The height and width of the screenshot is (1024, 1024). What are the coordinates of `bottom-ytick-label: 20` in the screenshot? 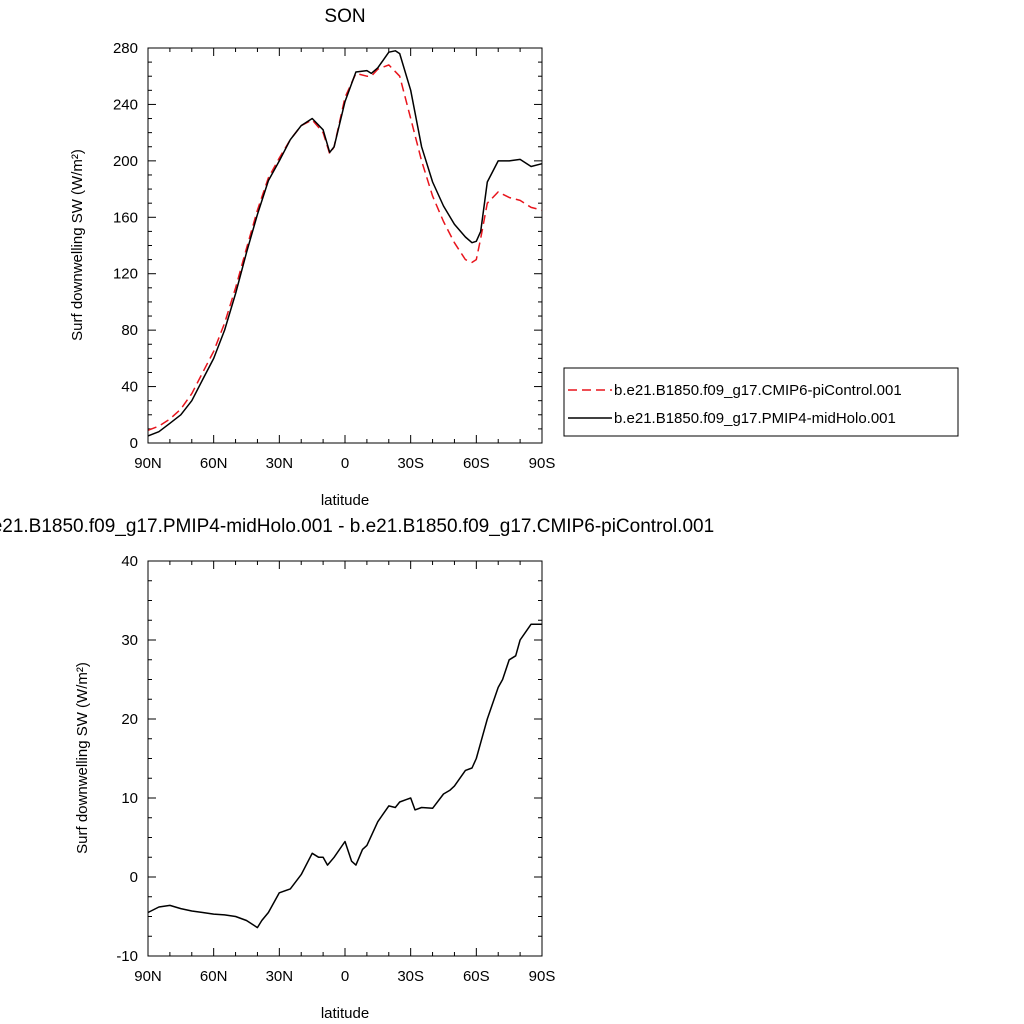 It's located at (129, 719).